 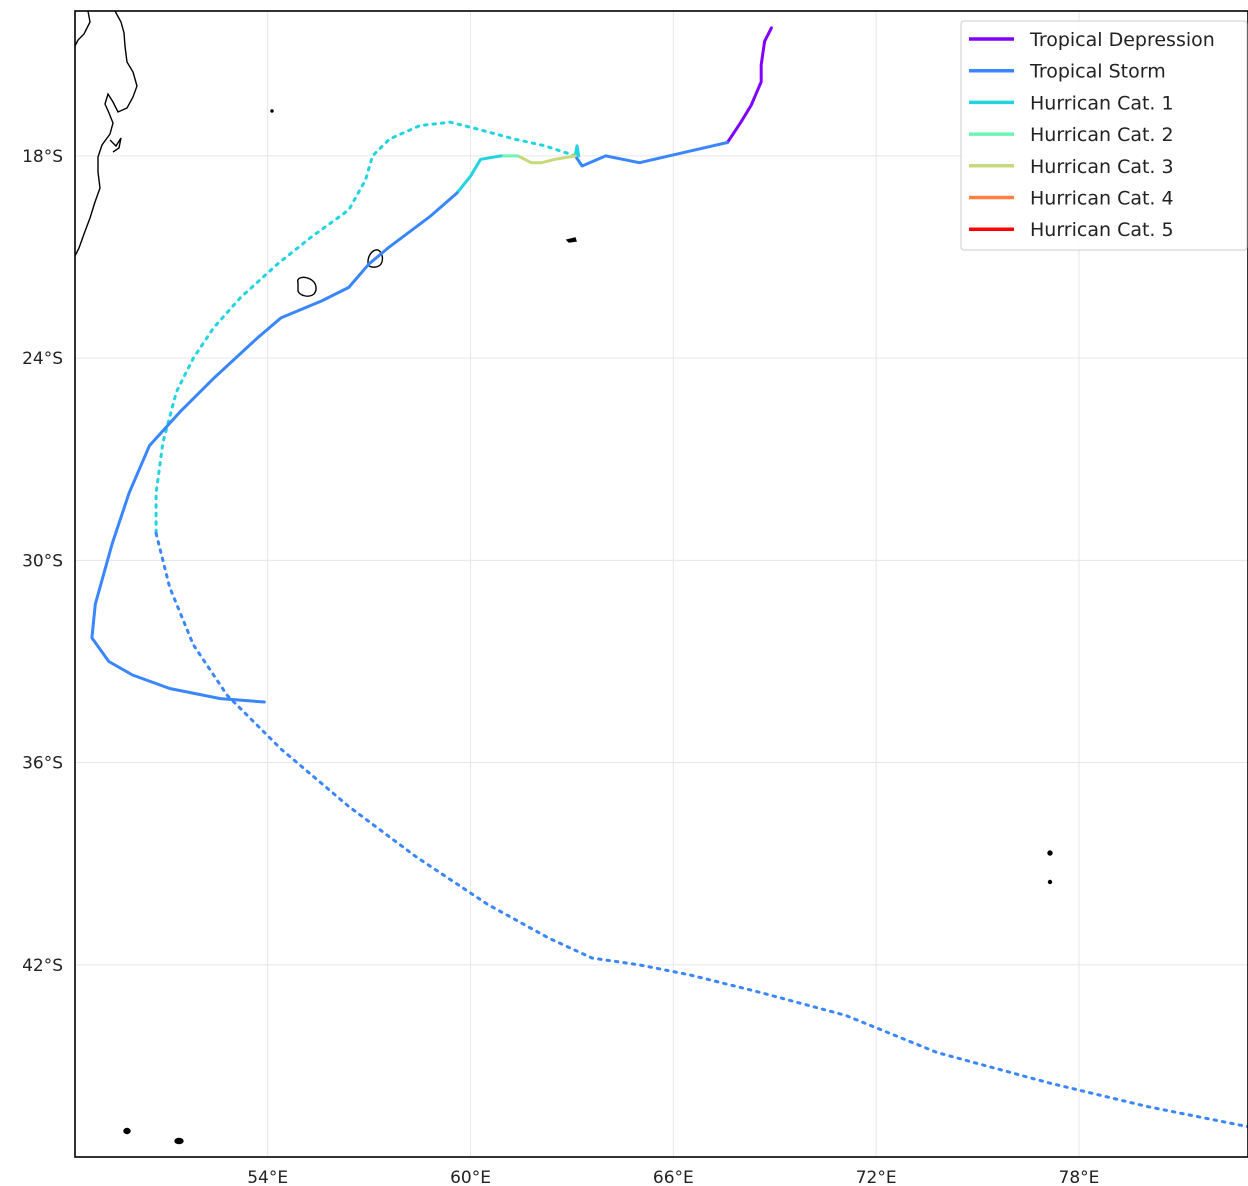 What do you see at coordinates (876, 1177) in the screenshot?
I see `lon-tick-label: 72°E` at bounding box center [876, 1177].